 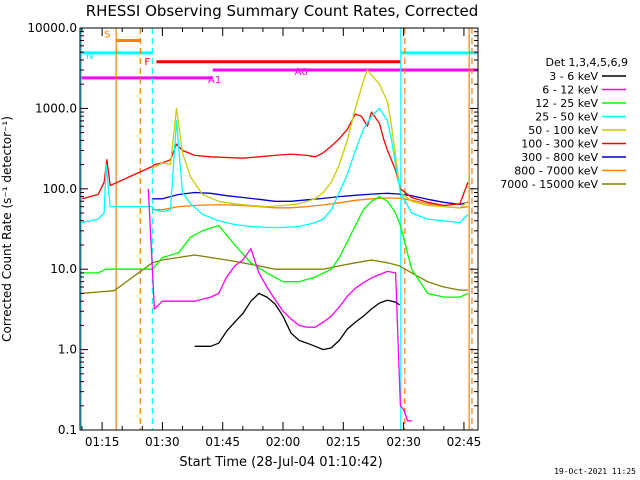 What do you see at coordinates (222, 442) in the screenshot?
I see `x-tick-label-2: 01:45` at bounding box center [222, 442].